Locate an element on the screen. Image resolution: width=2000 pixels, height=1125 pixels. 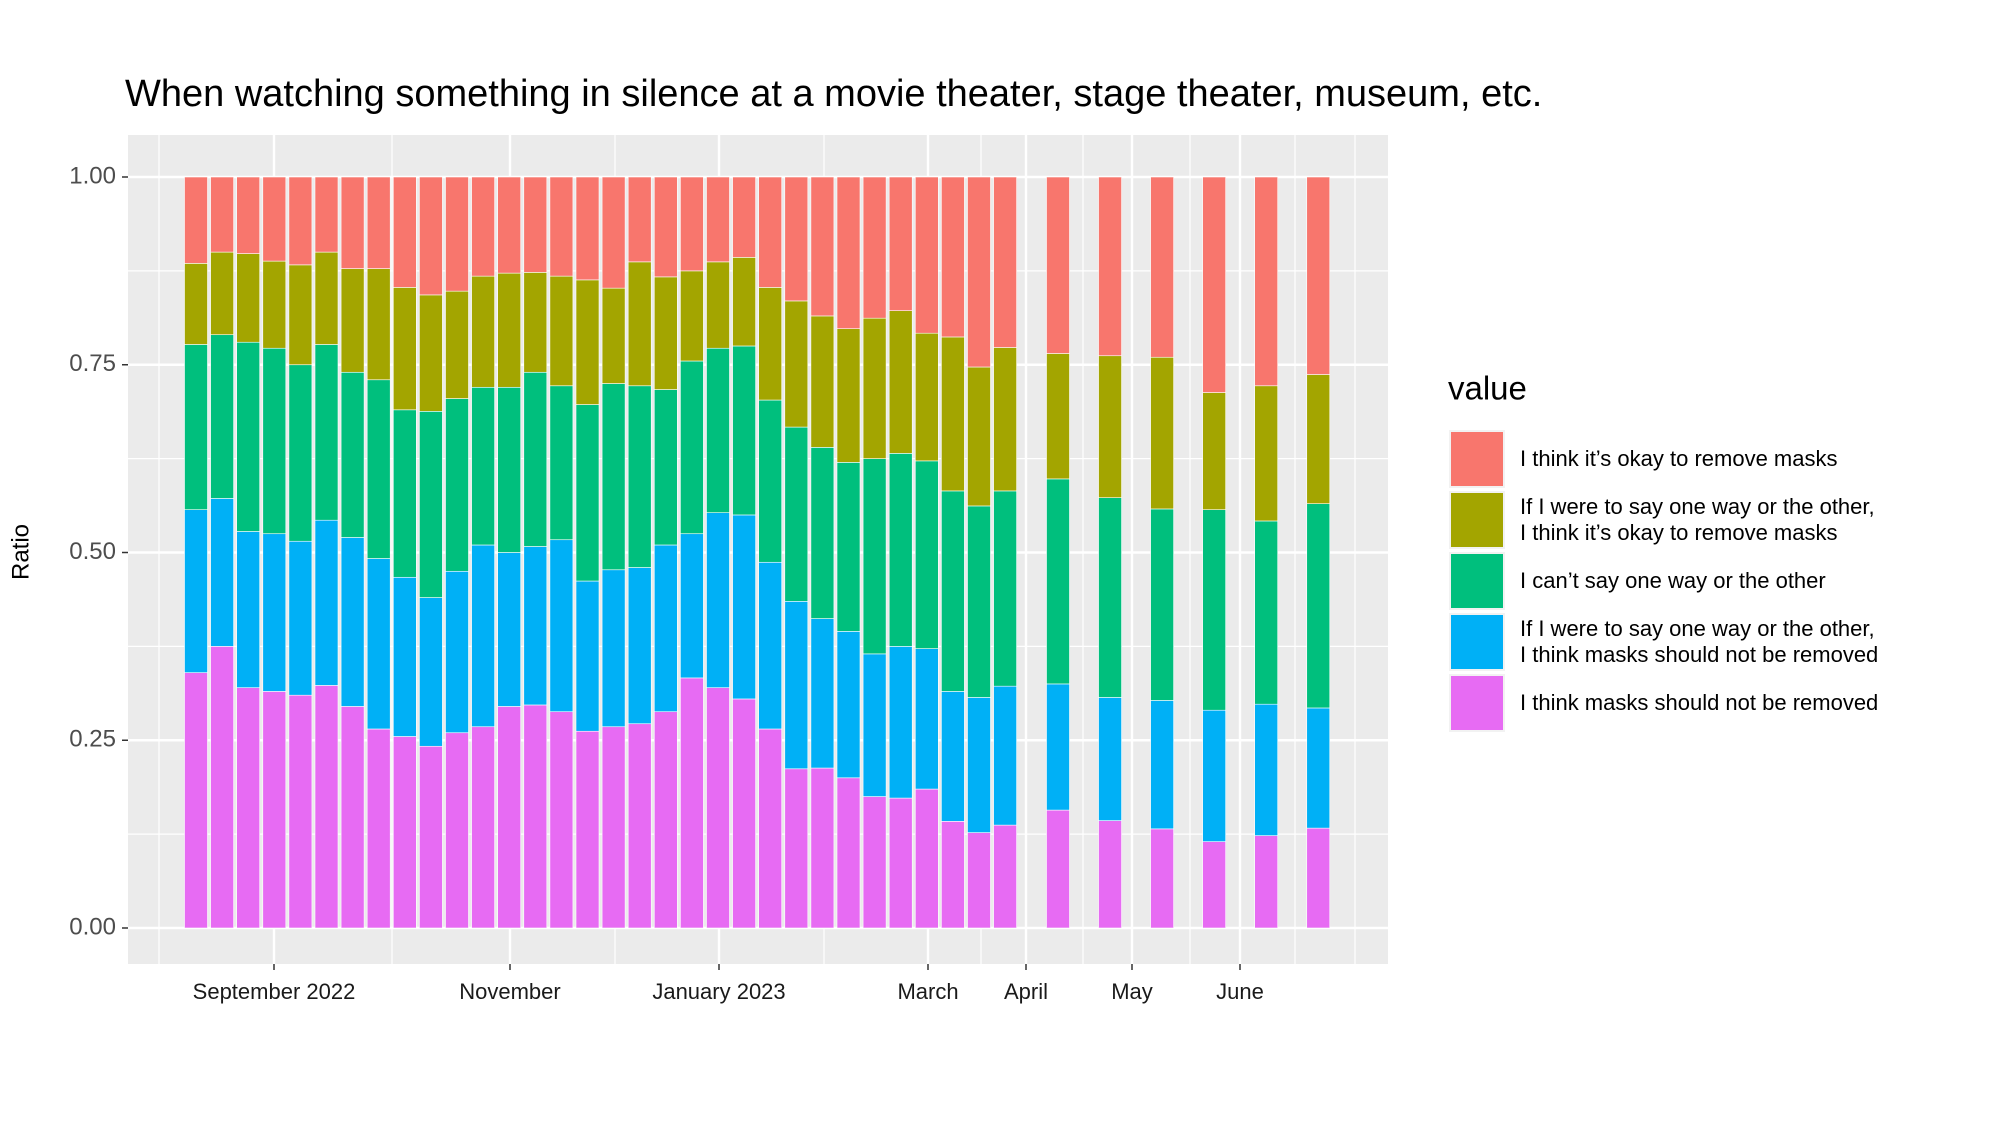
y-tick-label: 0.25 is located at coordinates (92, 739).